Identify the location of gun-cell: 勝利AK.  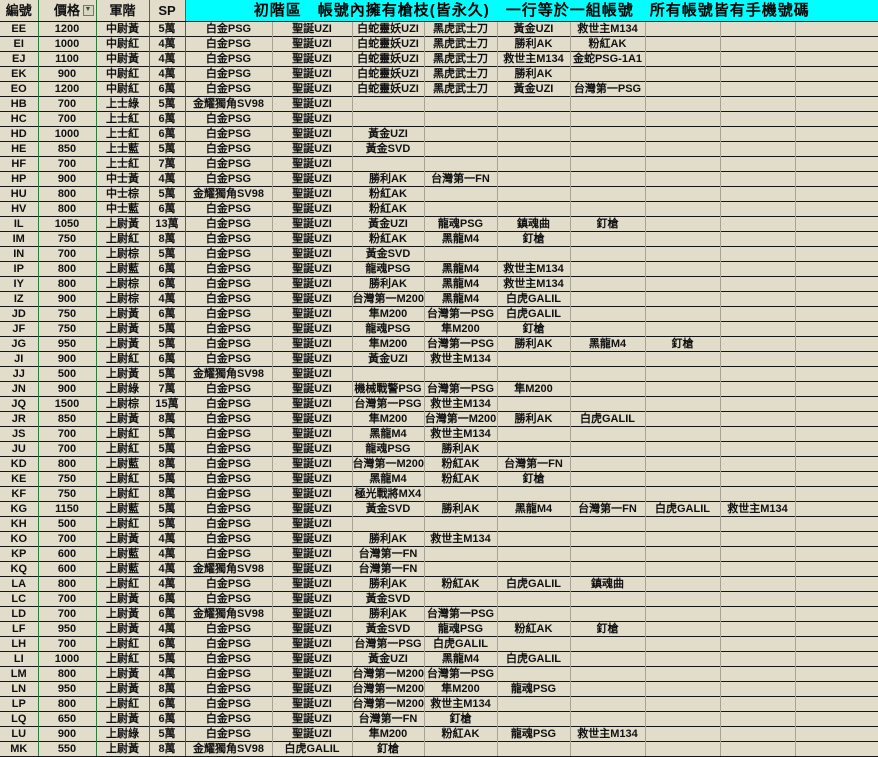
(388, 539).